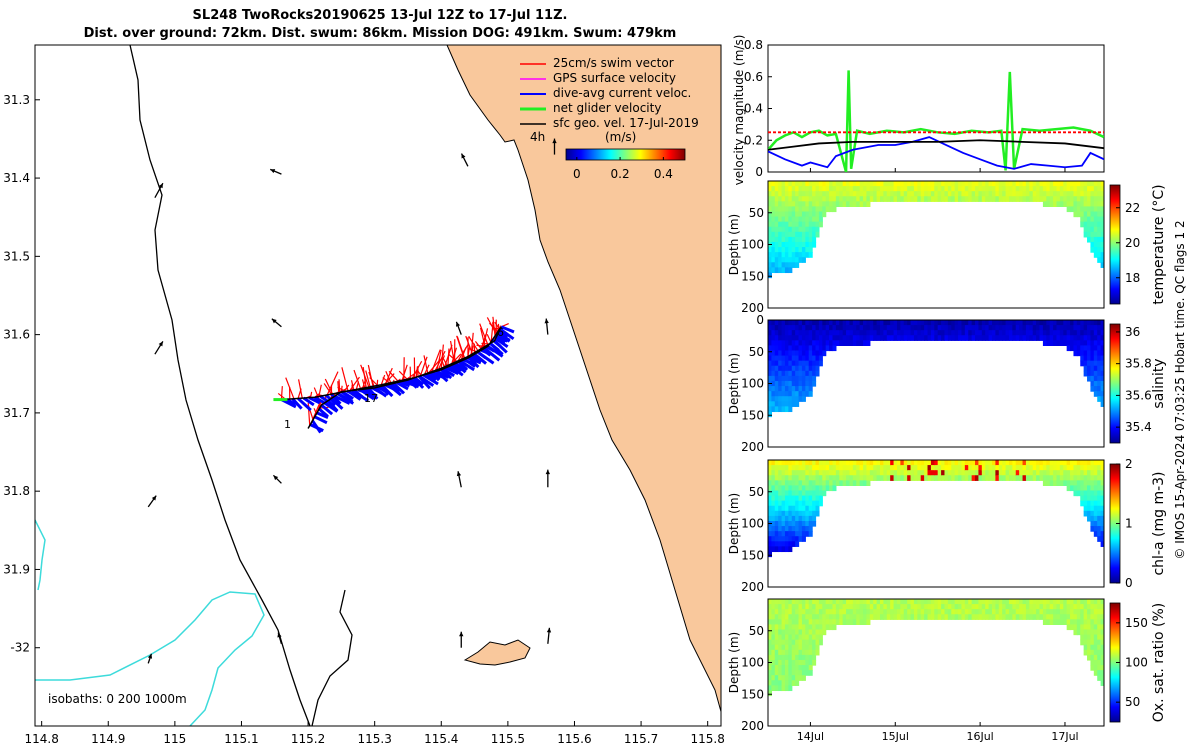 This screenshot has height=750, width=1200. Describe the element at coordinates (475, 359) in the screenshot. I see `current-vector` at that location.